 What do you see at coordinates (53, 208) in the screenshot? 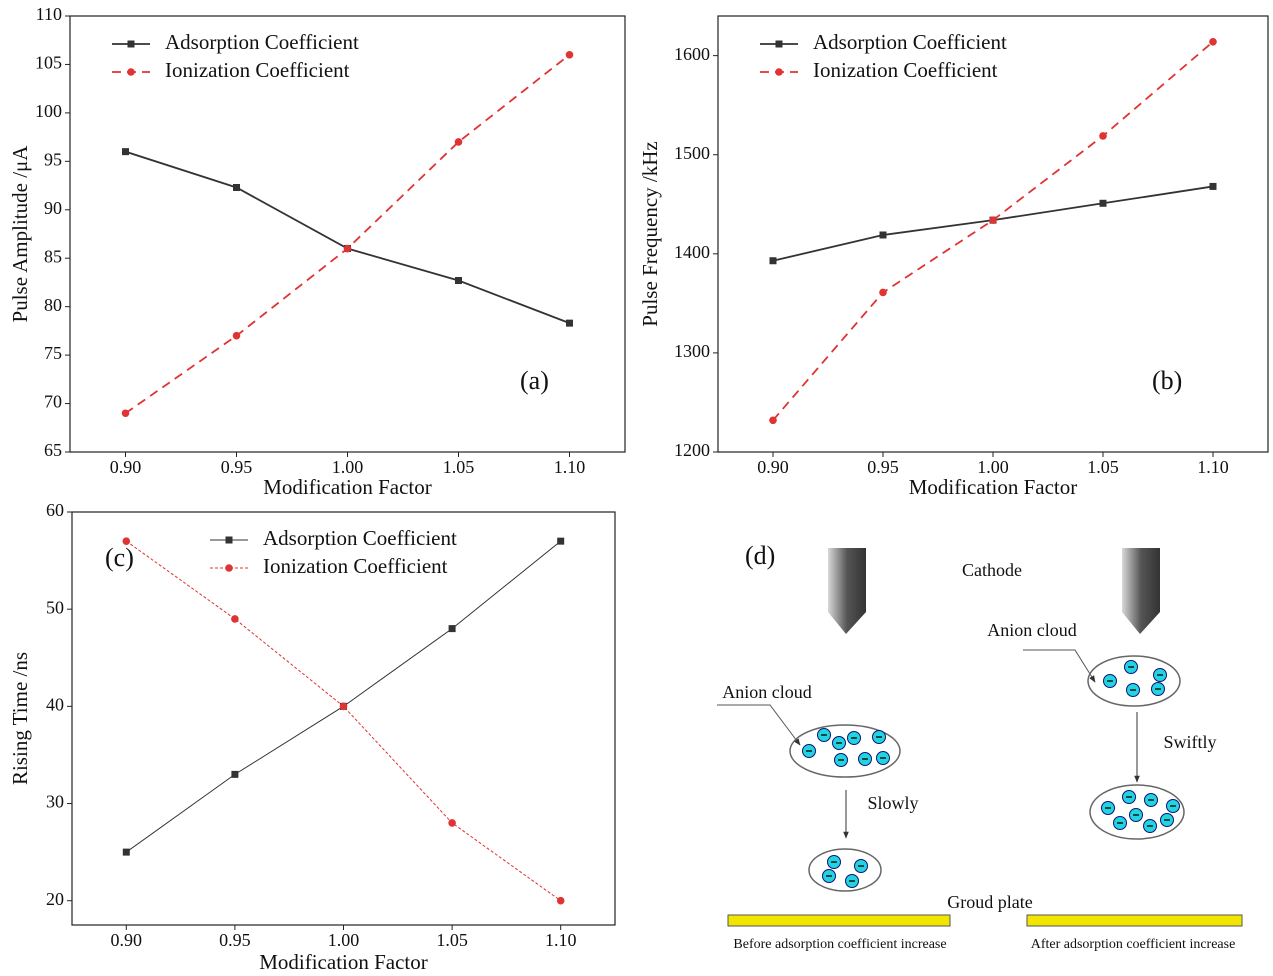
I see `y-tick-label: 90` at bounding box center [53, 208].